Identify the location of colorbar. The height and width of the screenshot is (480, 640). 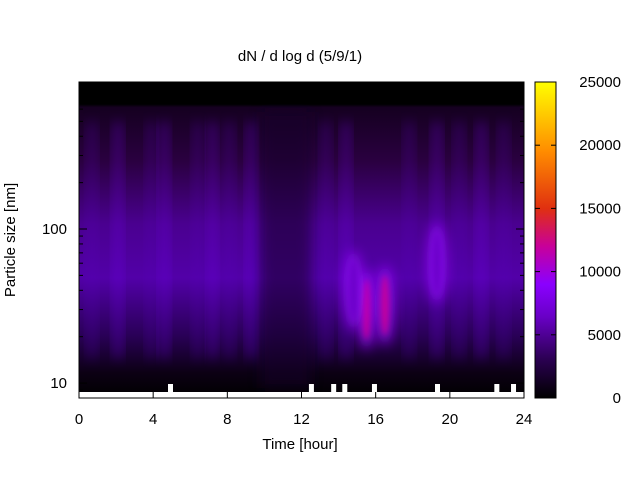
(545, 240).